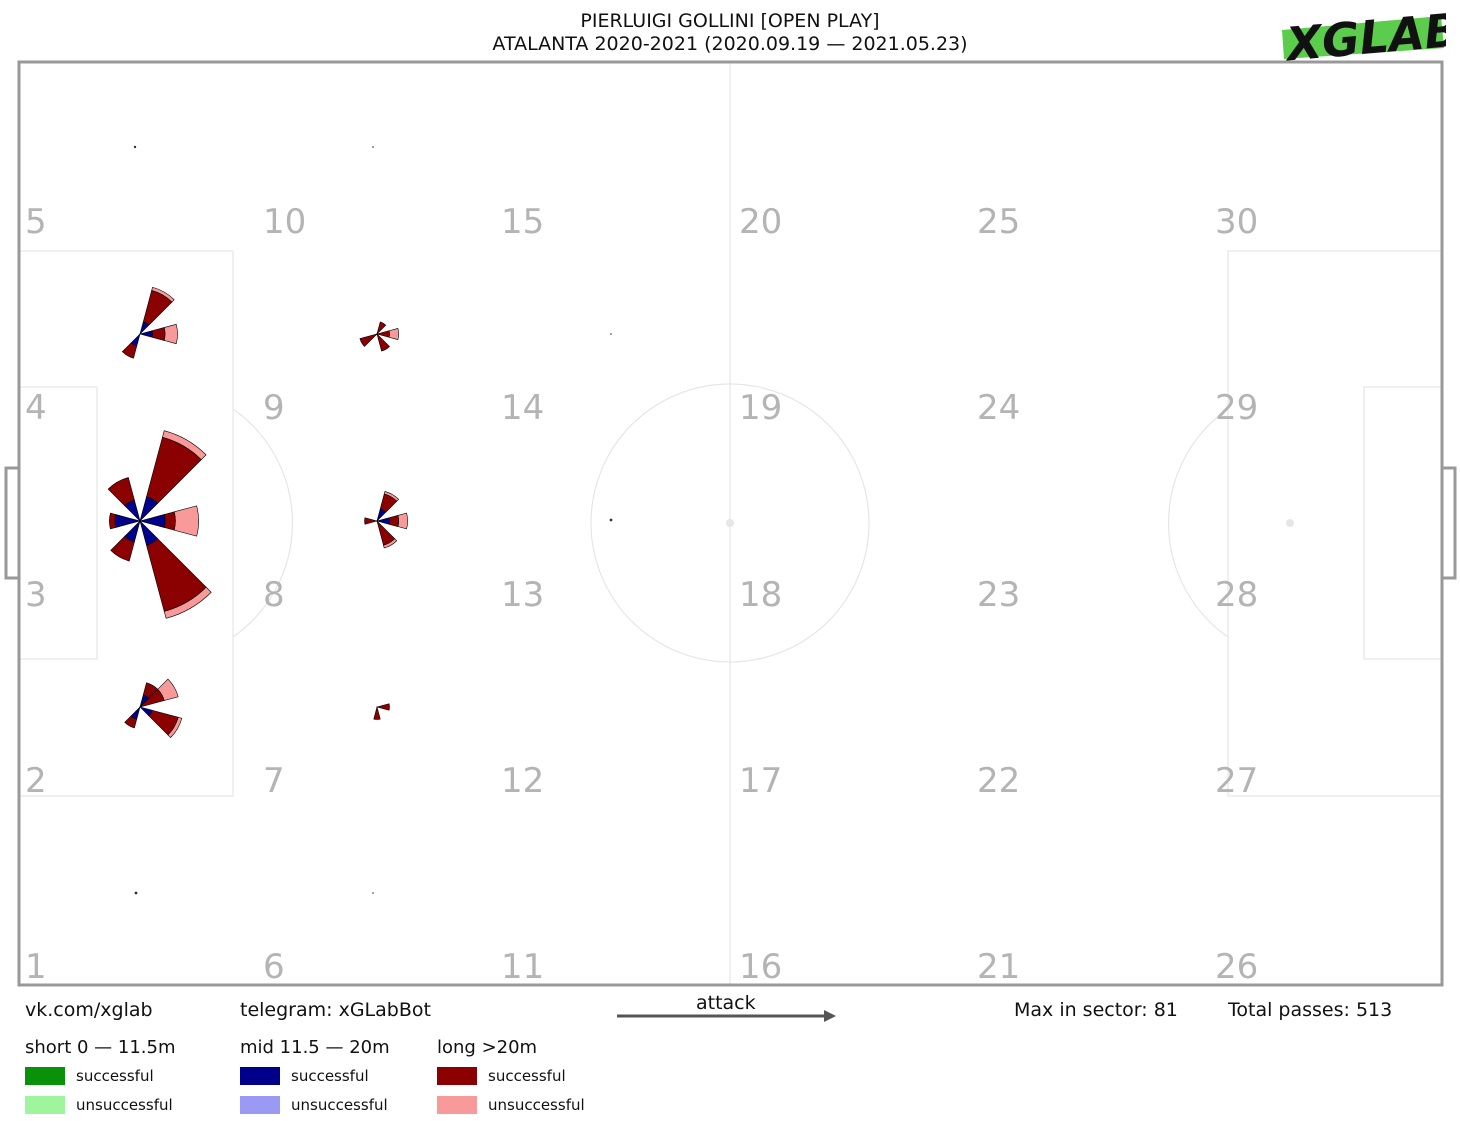  I want to click on sector-number-27: 27, so click(1236, 781).